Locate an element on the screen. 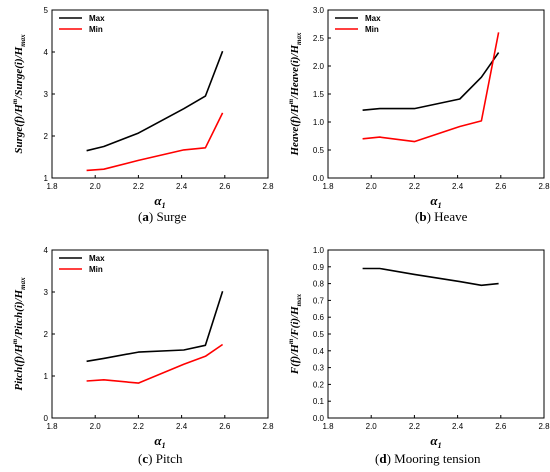 This screenshot has height=472, width=550. y-tick-label: 0.3 is located at coordinates (319, 368).